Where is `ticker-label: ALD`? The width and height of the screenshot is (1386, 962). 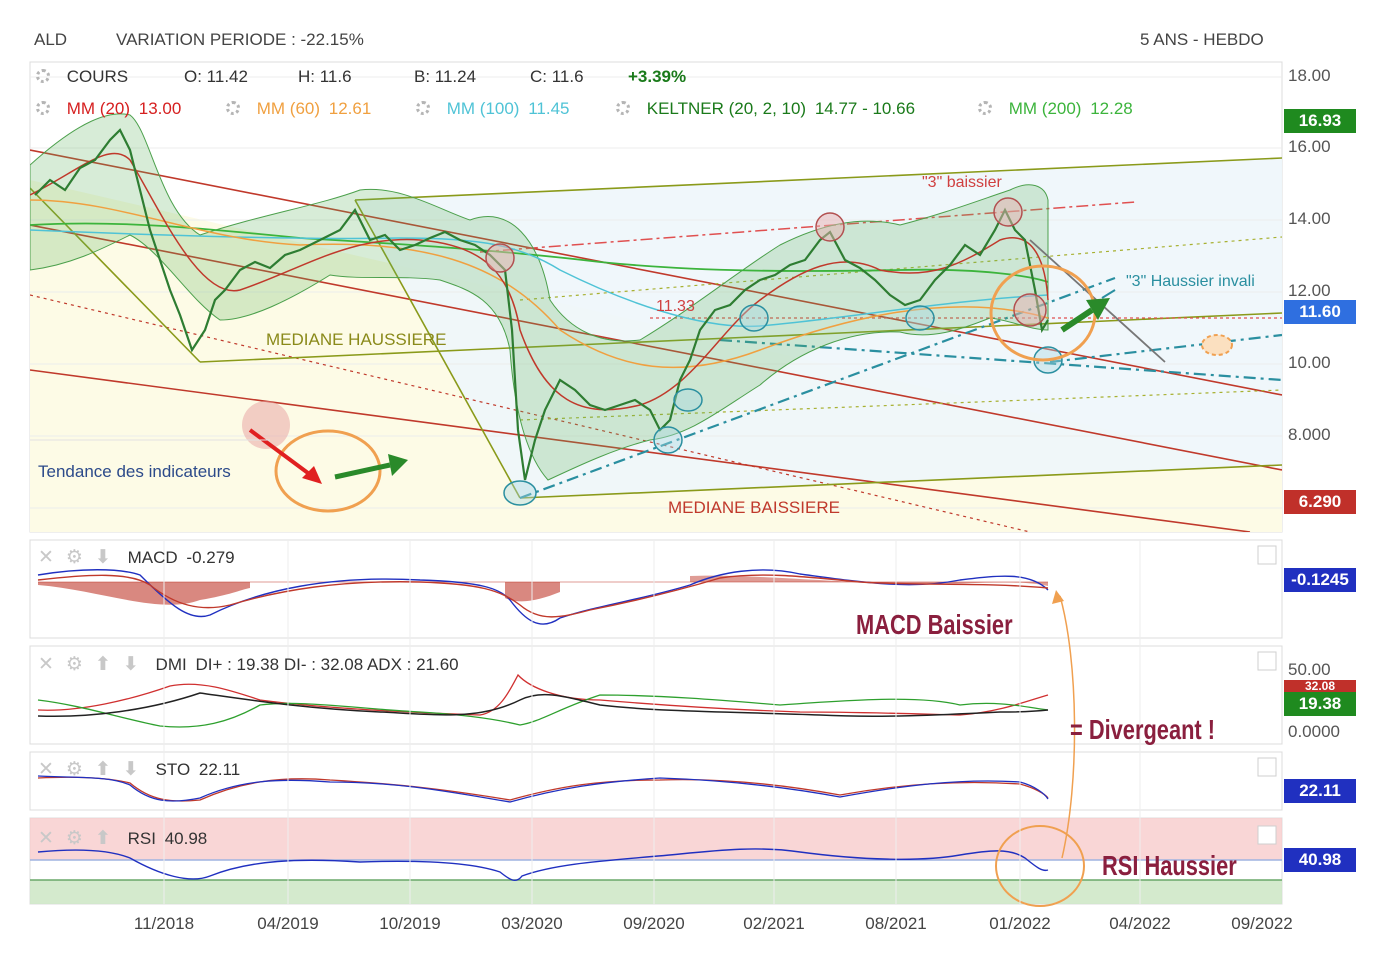
ticker-label: ALD is located at coordinates (51, 39).